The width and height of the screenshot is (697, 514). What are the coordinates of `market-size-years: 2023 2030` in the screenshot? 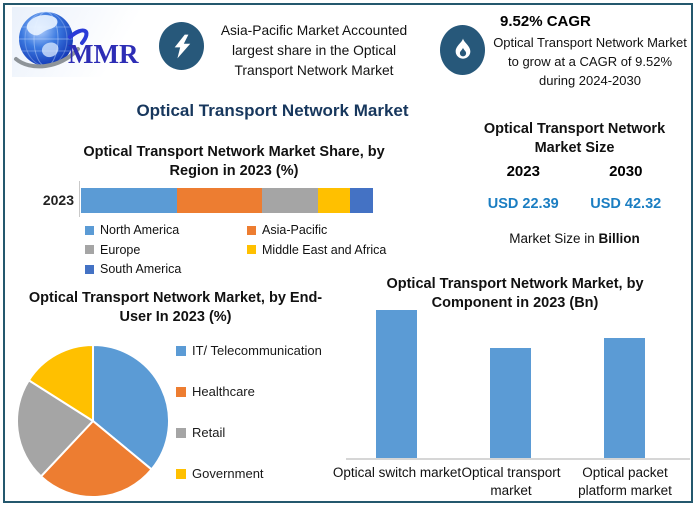 It's located at (574, 171).